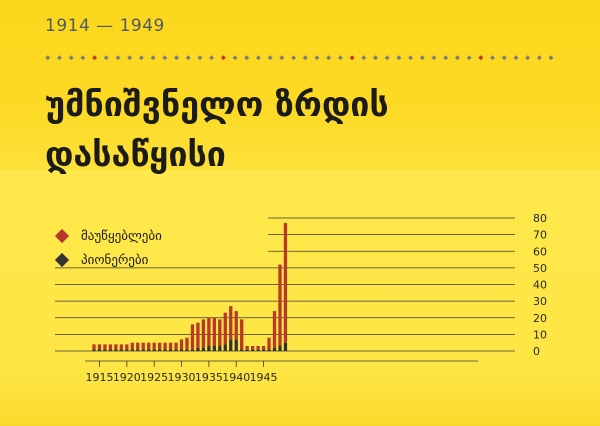 The height and width of the screenshot is (426, 600). I want to click on chart-legend: მაუწყებლები პიონერები, so click(108, 248).